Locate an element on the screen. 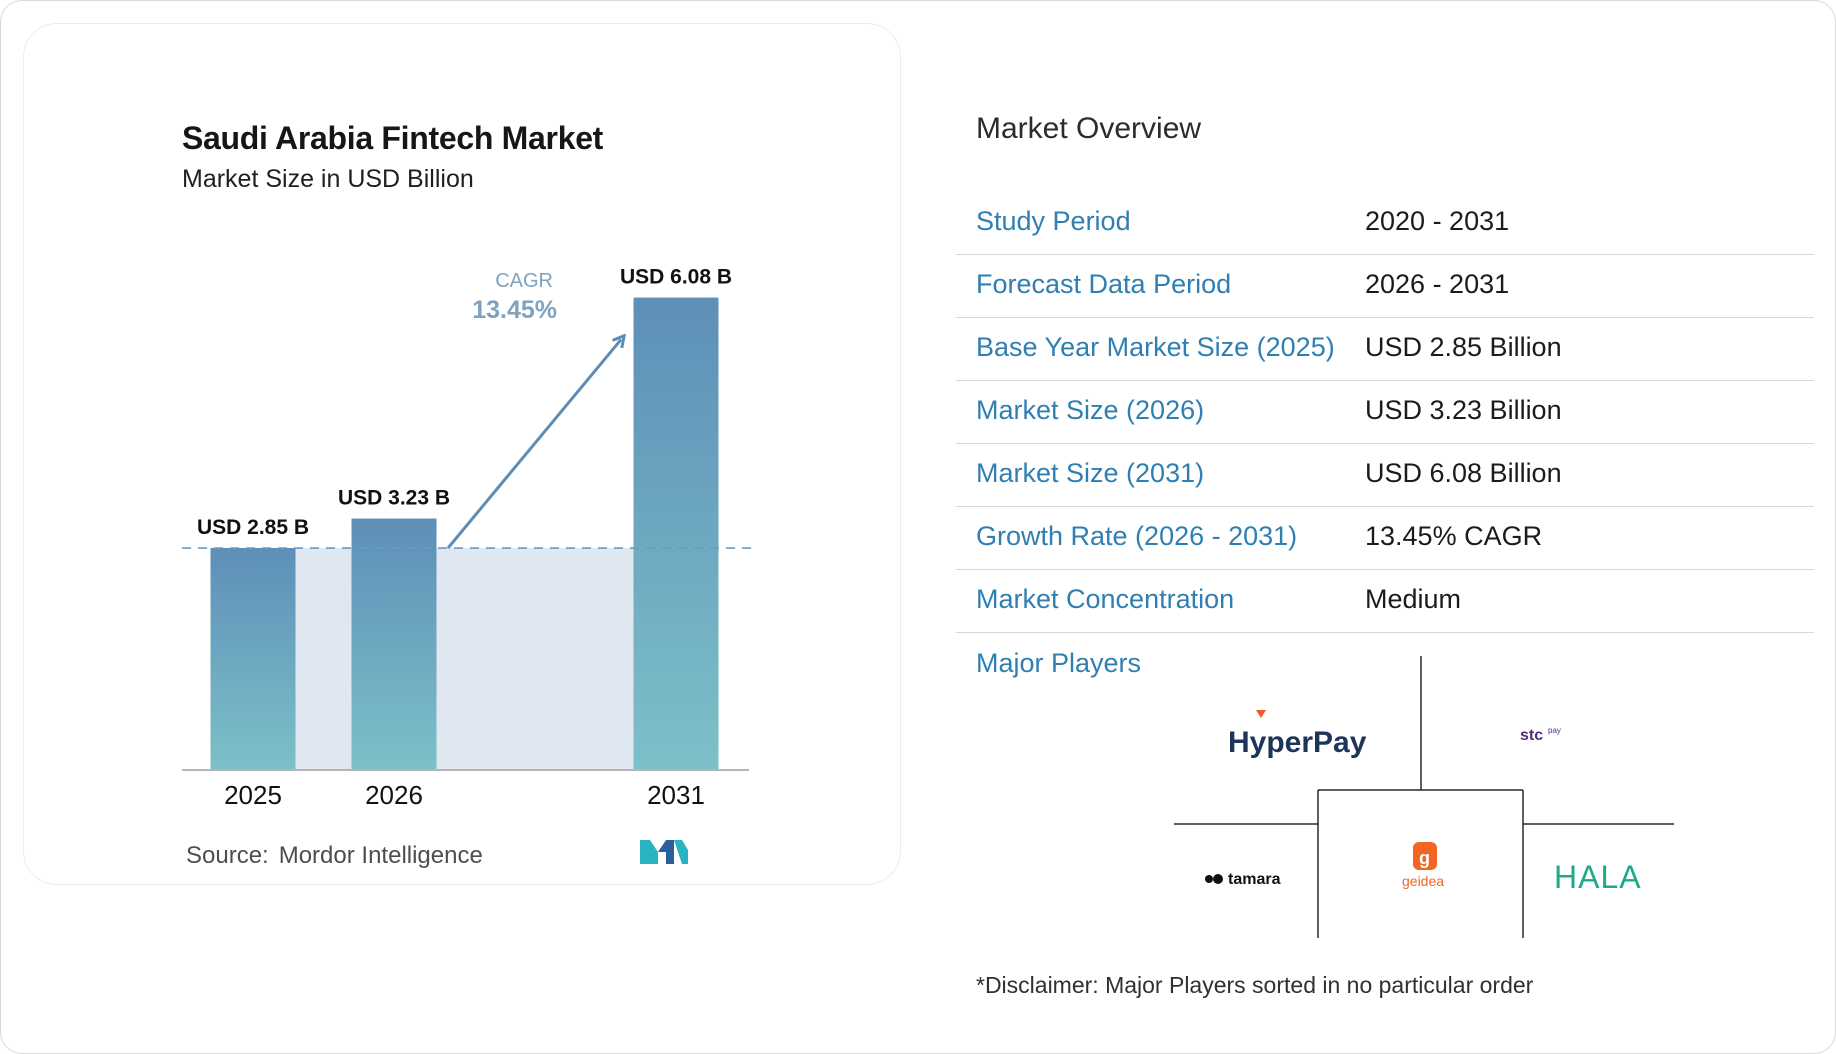 Image resolution: width=1836 pixels, height=1054 pixels. x-tick-label: 2026 is located at coordinates (394, 795).